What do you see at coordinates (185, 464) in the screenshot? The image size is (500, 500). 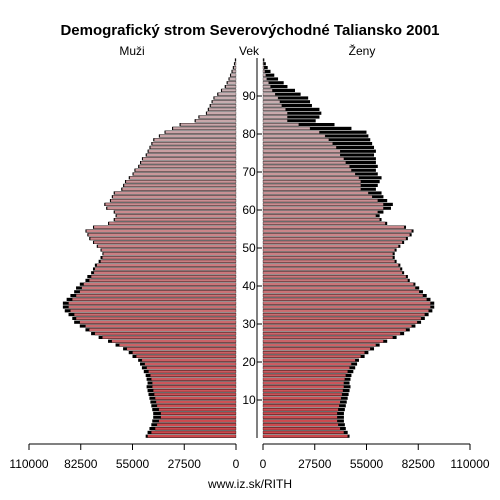 I see `x-tick-label-left-3: 27500` at bounding box center [185, 464].